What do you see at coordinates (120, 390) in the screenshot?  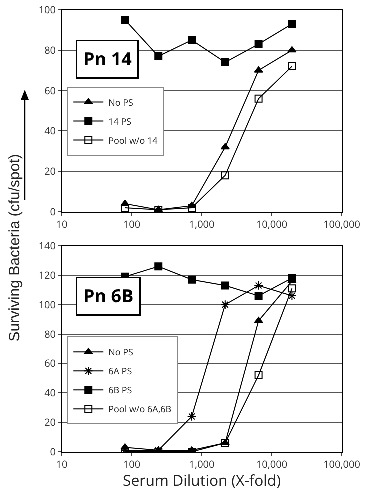 I see `legend-label: 6B PS` at bounding box center [120, 390].